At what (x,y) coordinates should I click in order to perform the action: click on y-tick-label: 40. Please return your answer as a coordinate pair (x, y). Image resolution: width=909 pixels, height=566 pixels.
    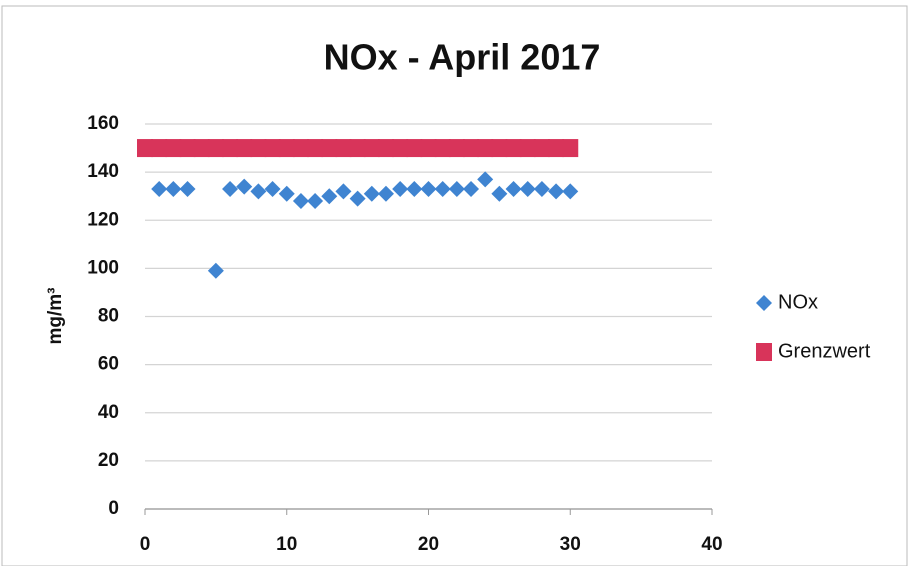
    Looking at the image, I should click on (108, 412).